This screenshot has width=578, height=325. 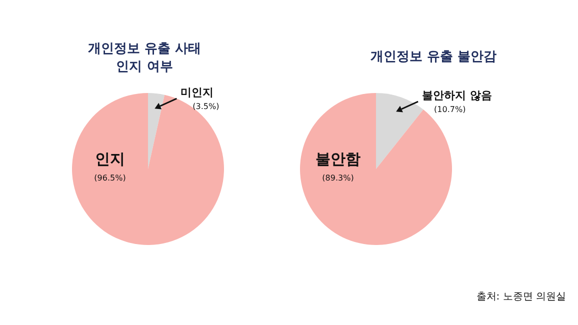 I want to click on chart-title: 개인정보 유출 불안감, so click(x=433, y=57).